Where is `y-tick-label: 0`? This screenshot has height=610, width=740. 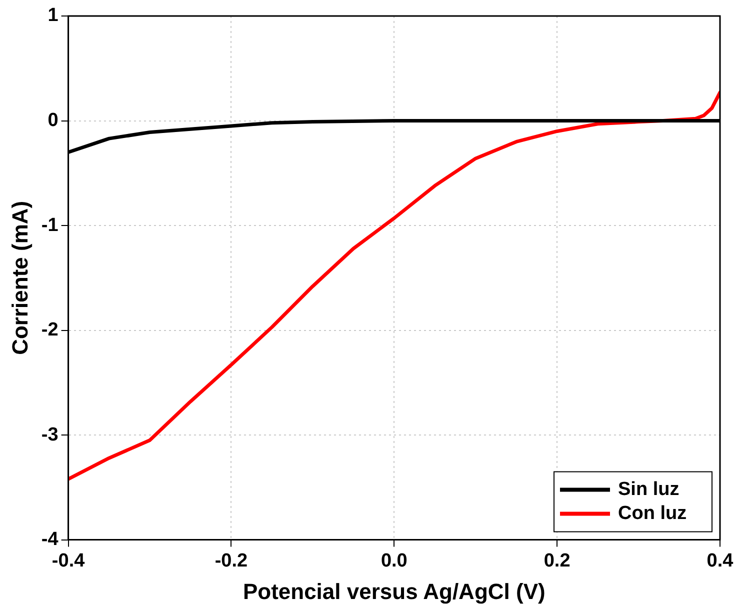 y-tick-label: 0 is located at coordinates (53, 120).